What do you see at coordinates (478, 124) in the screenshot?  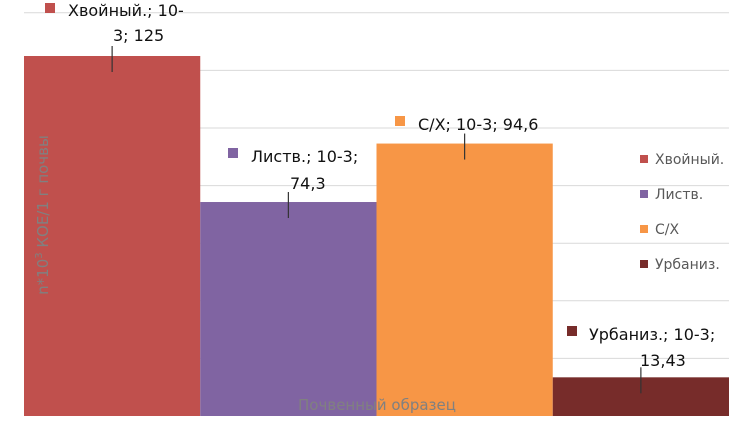 I see `data-label-3-line-1: С/Х; 10-3; 94,6` at bounding box center [478, 124].